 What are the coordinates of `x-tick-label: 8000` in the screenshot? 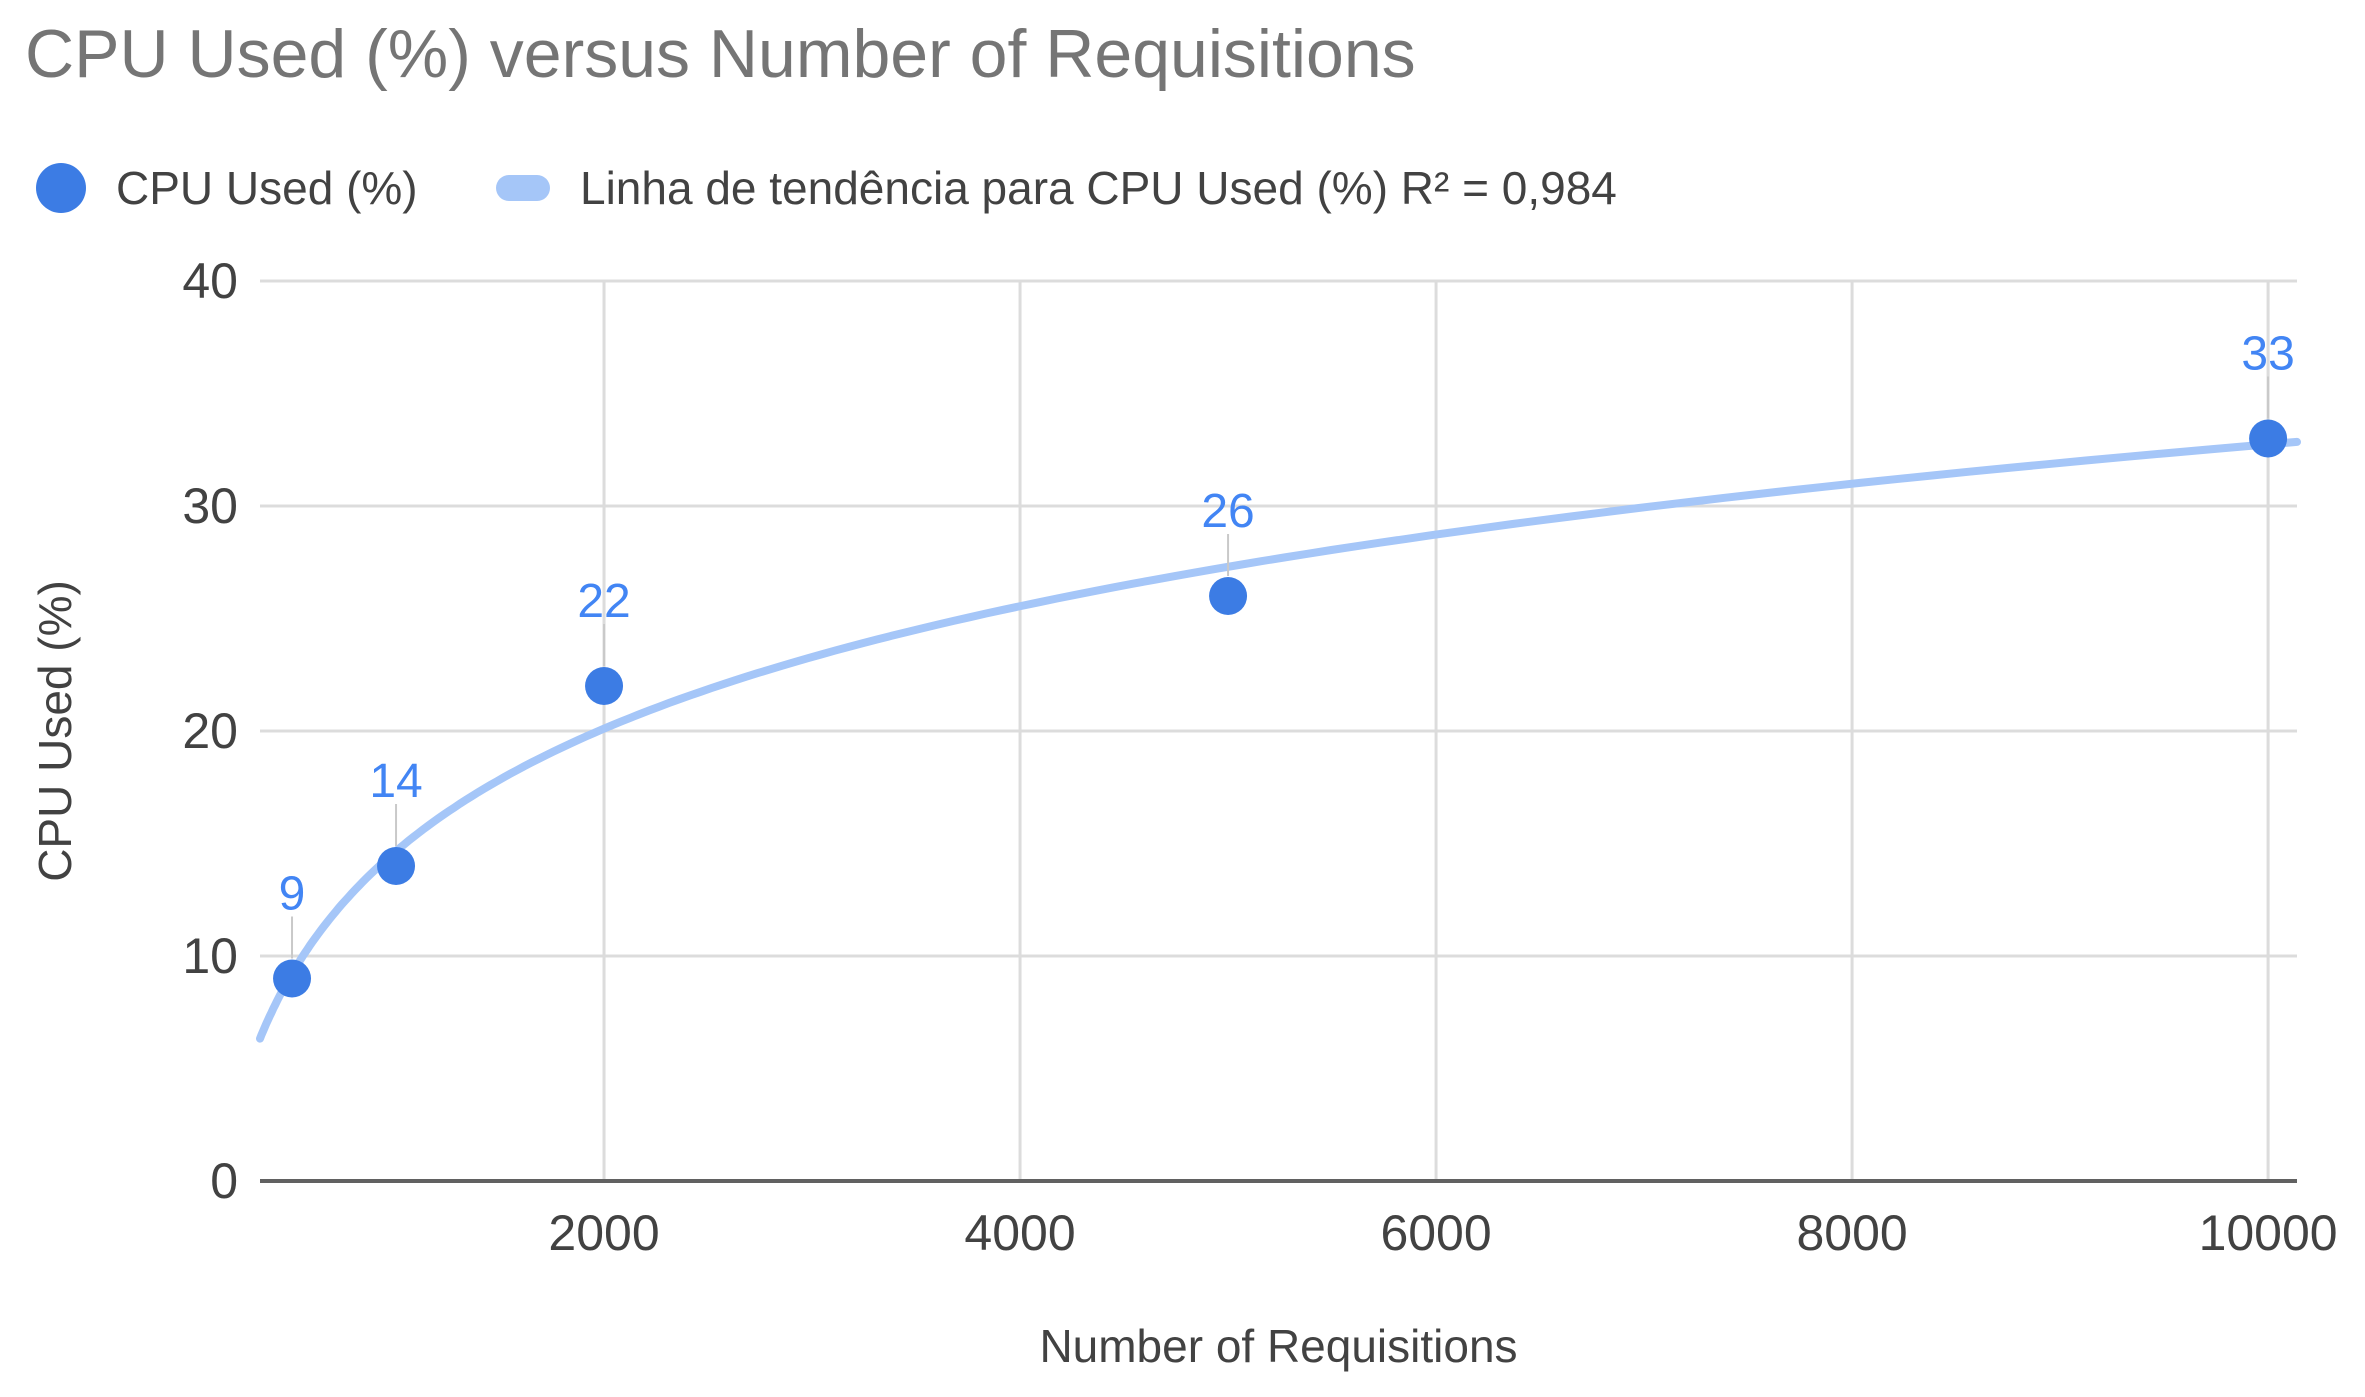 It's located at (1851, 1233).